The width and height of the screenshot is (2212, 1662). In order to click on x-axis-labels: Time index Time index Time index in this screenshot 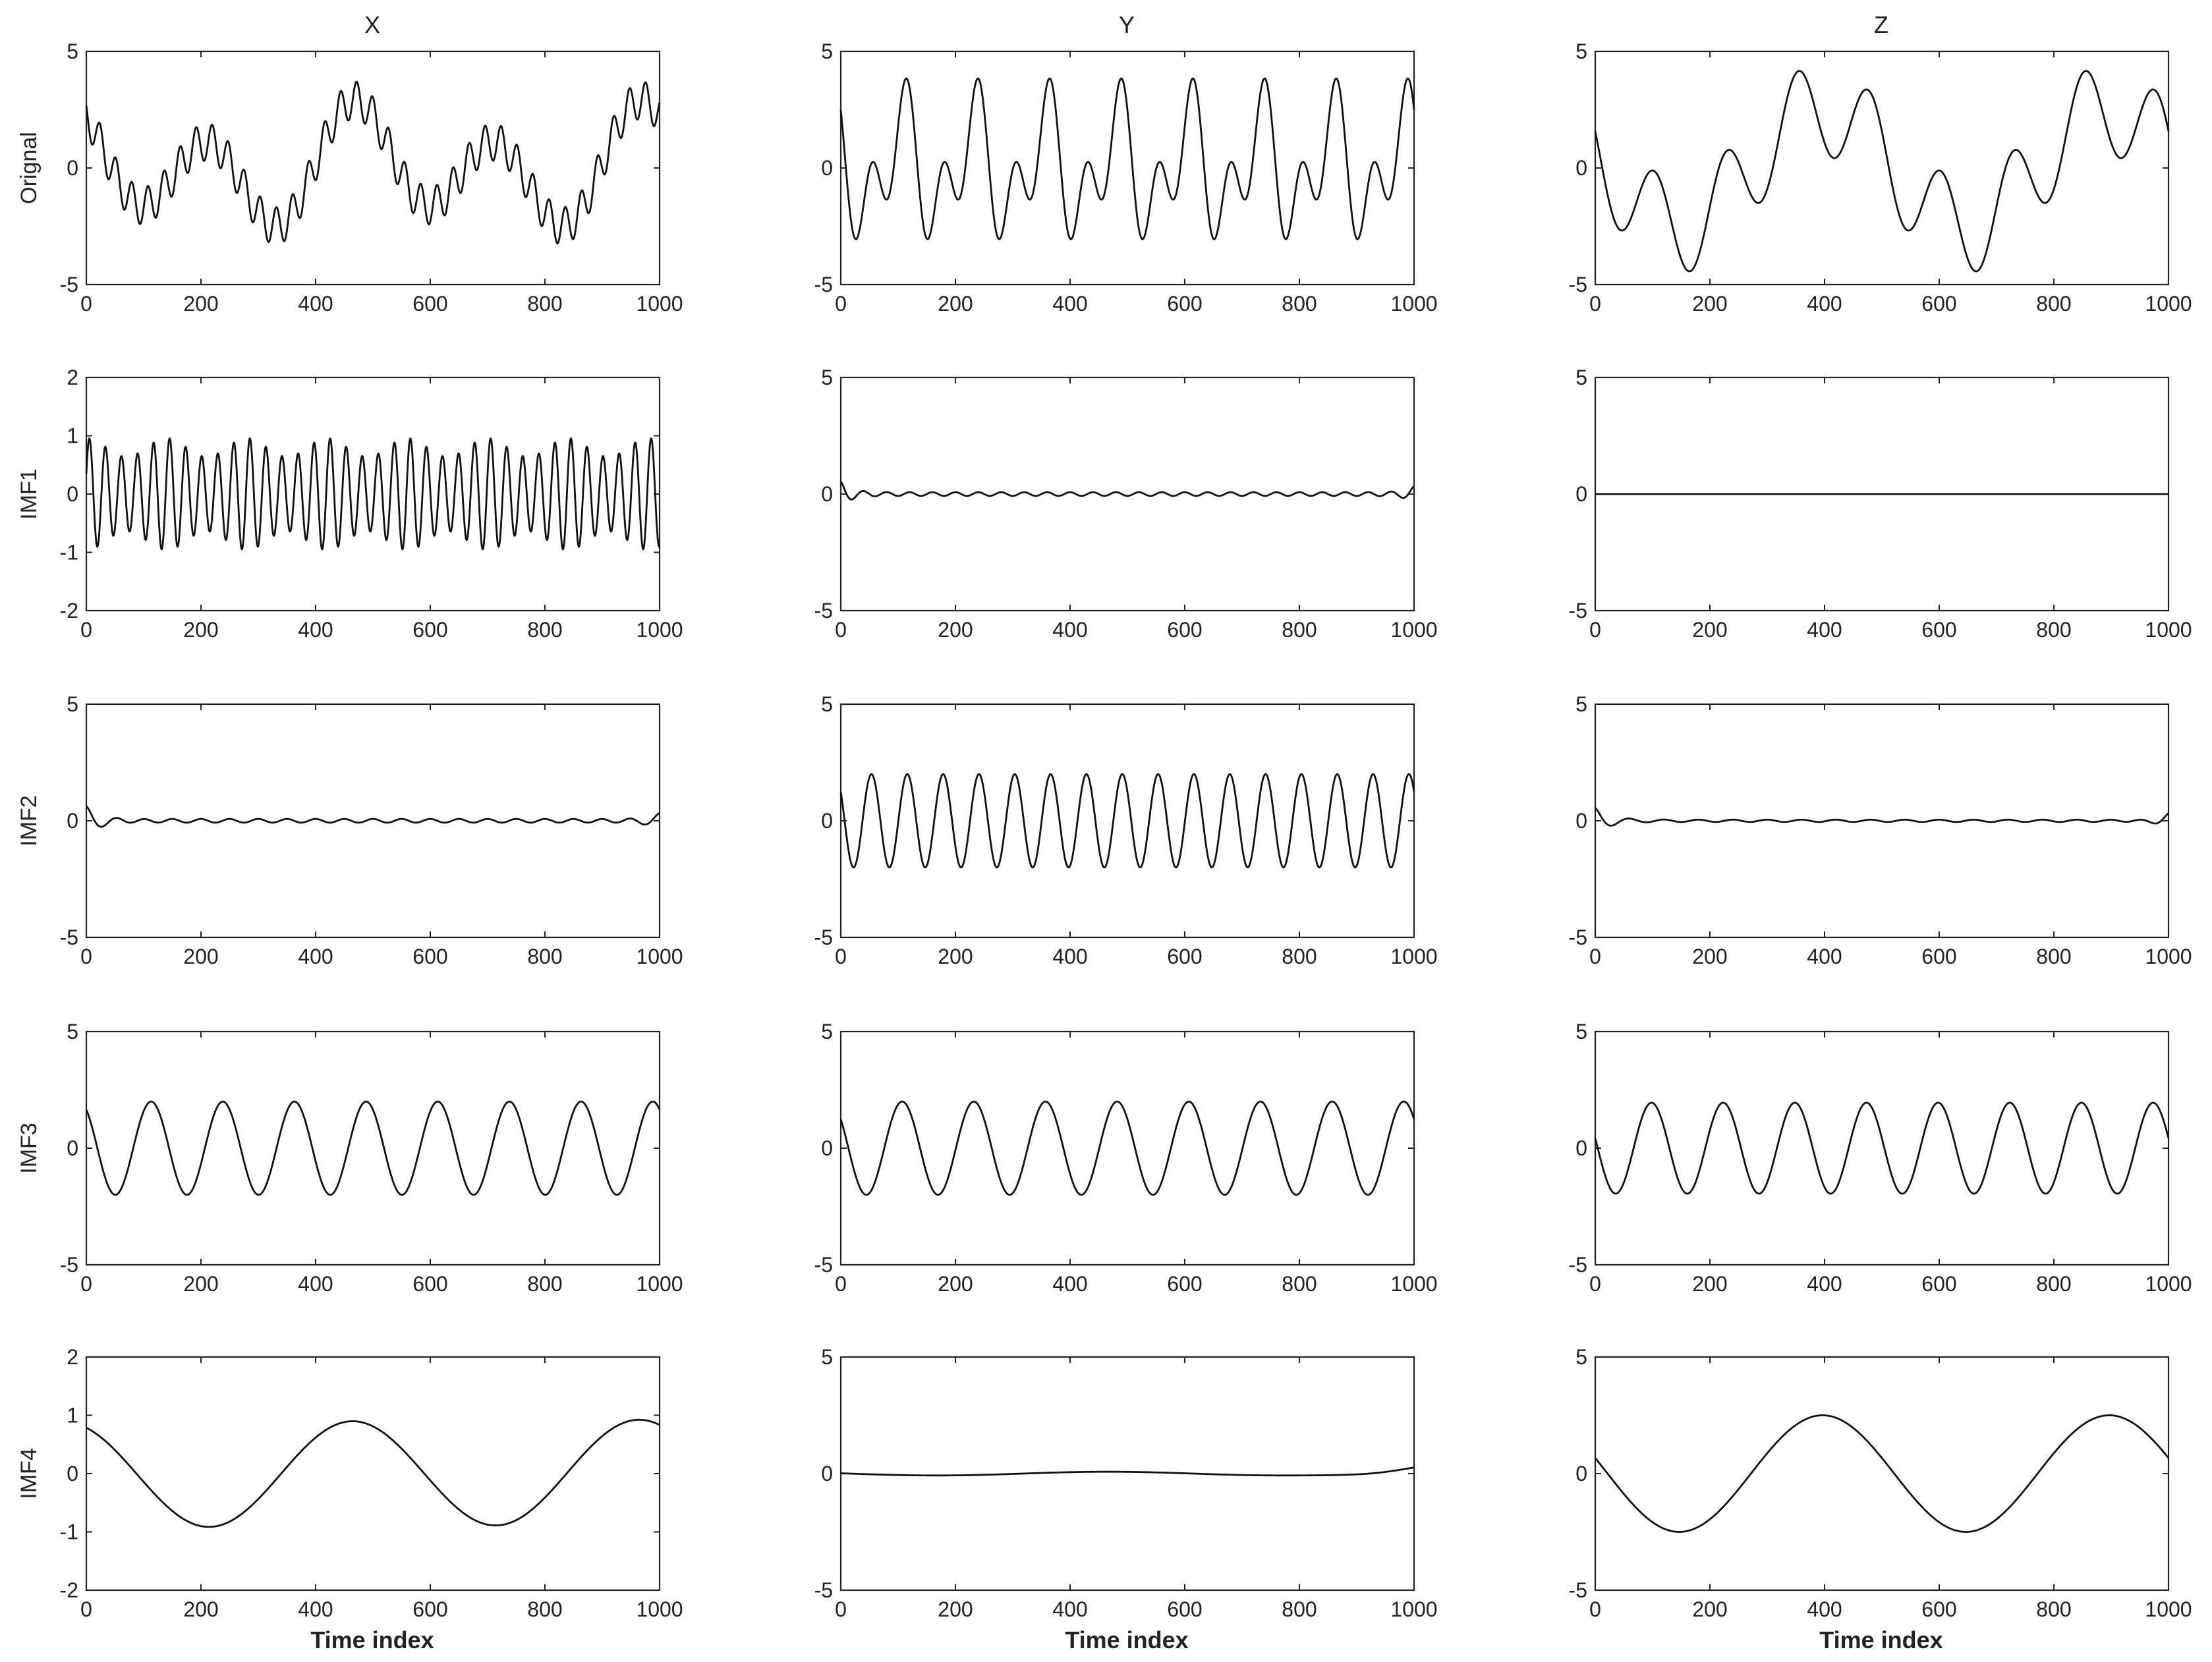, I will do `click(1126, 1639)`.